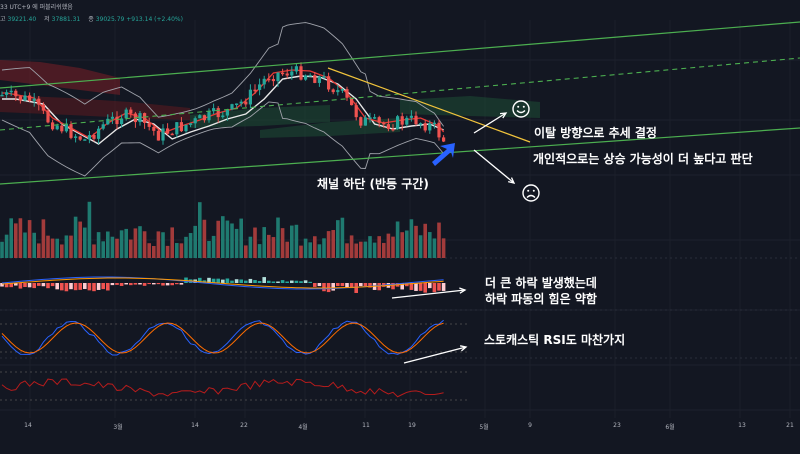 This screenshot has height=454, width=800. What do you see at coordinates (530, 425) in the screenshot?
I see `time-axis-label: 9` at bounding box center [530, 425].